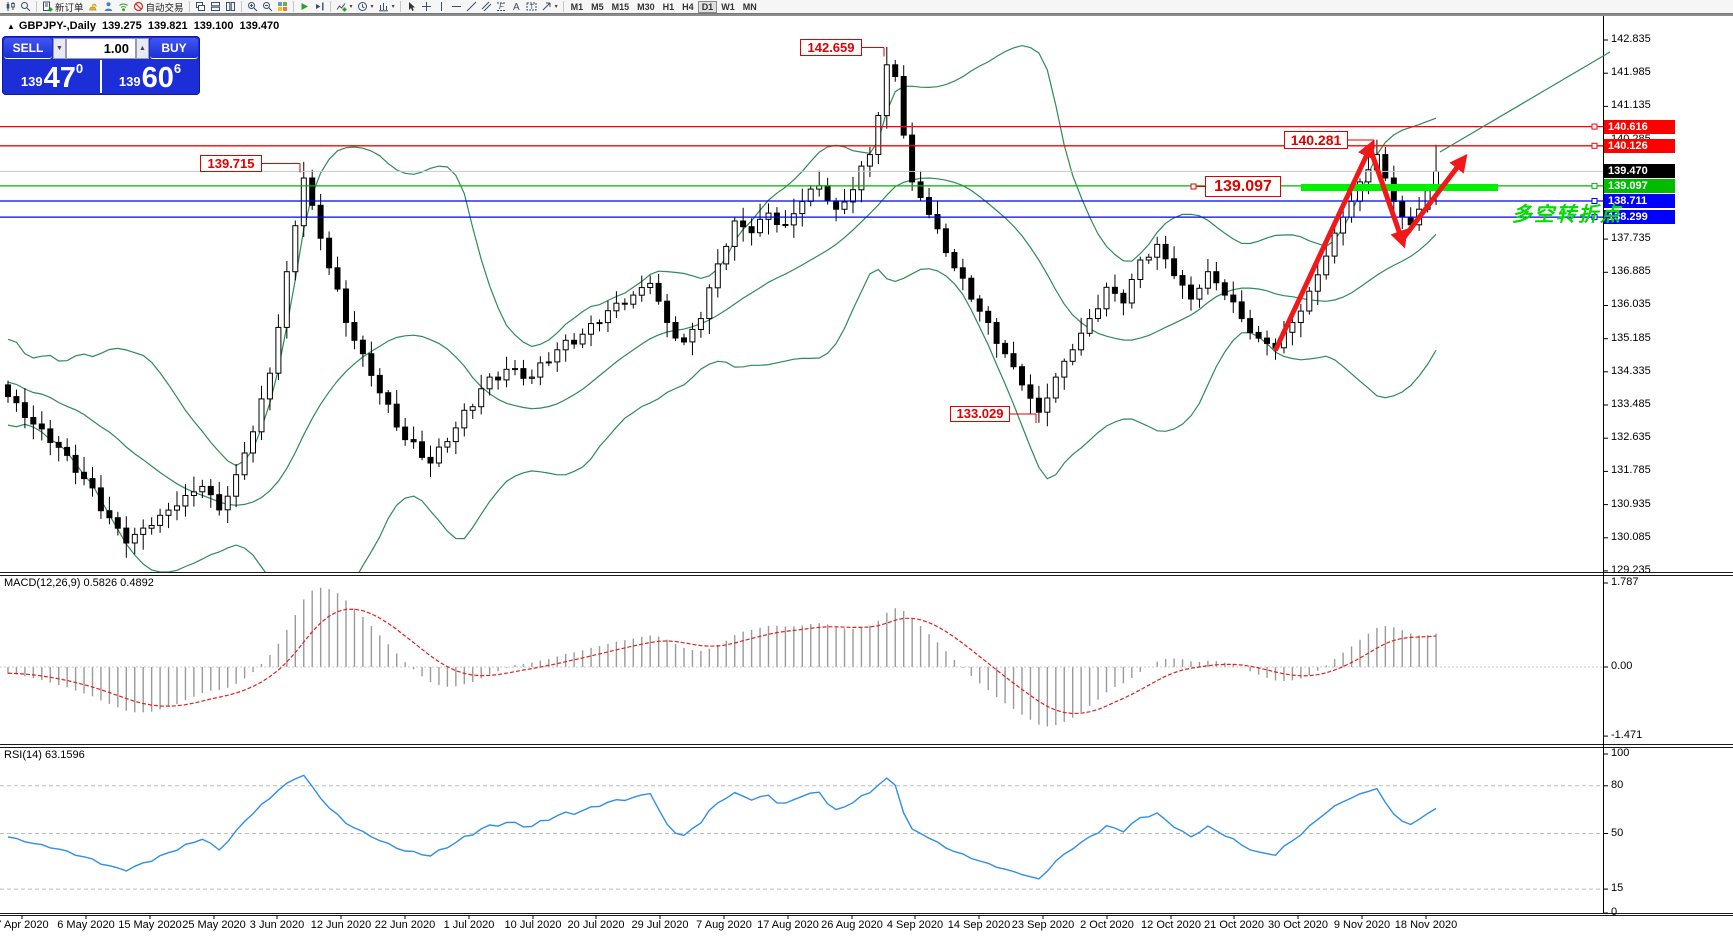  I want to click on svg-text: T, so click(531, 7).